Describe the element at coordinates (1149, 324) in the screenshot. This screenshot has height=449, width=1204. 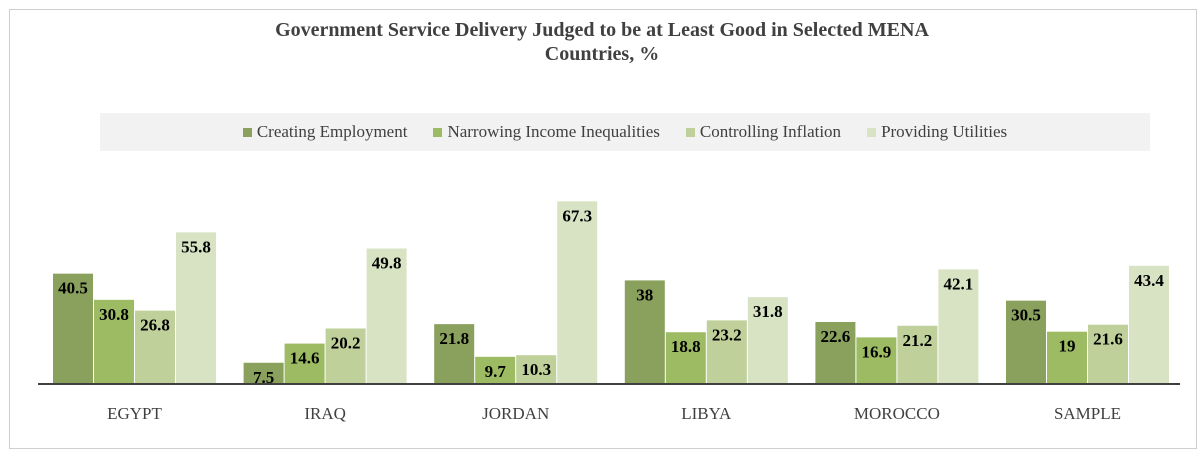
I see `bar-sample-providing-utilities` at that location.